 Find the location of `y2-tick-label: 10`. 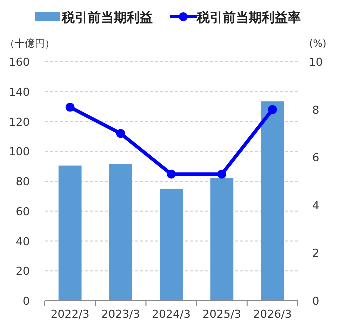

y2-tick-label: 10 is located at coordinates (316, 62).